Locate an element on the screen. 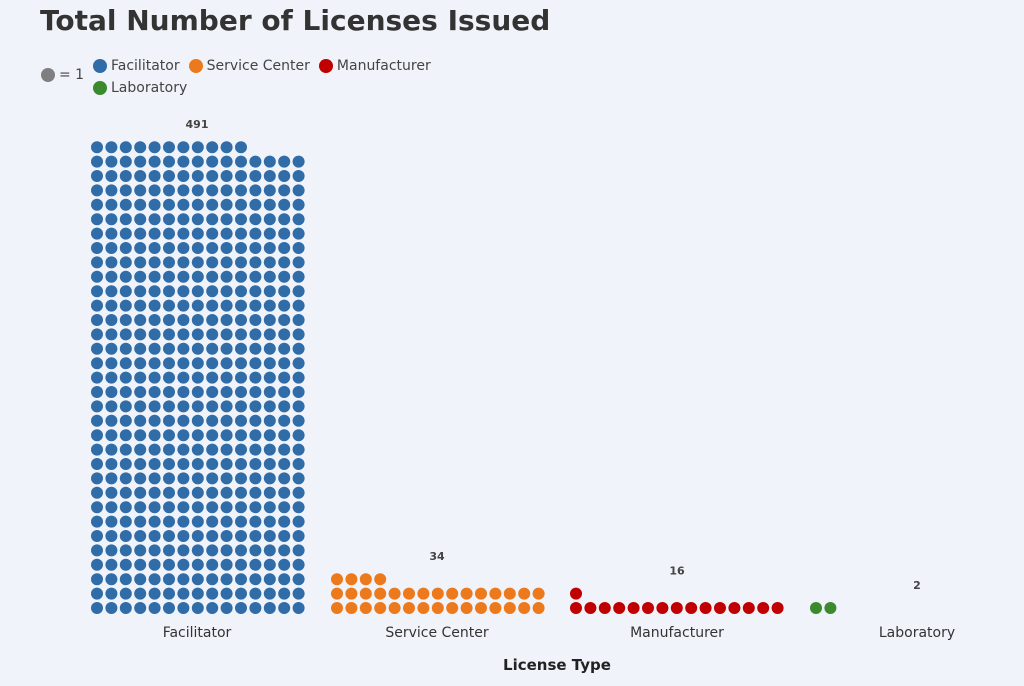 This screenshot has height=686, width=1024. legend-item-manufacturer: Manufacturer is located at coordinates (374, 66).